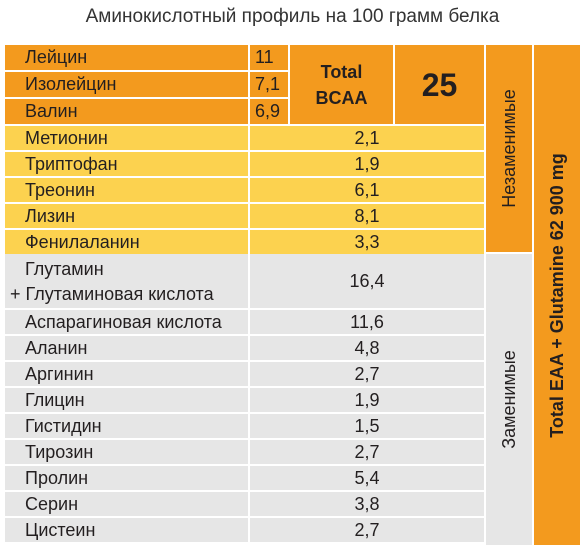 This screenshot has height=548, width=585. I want to click on amino-value: 3,8, so click(367, 504).